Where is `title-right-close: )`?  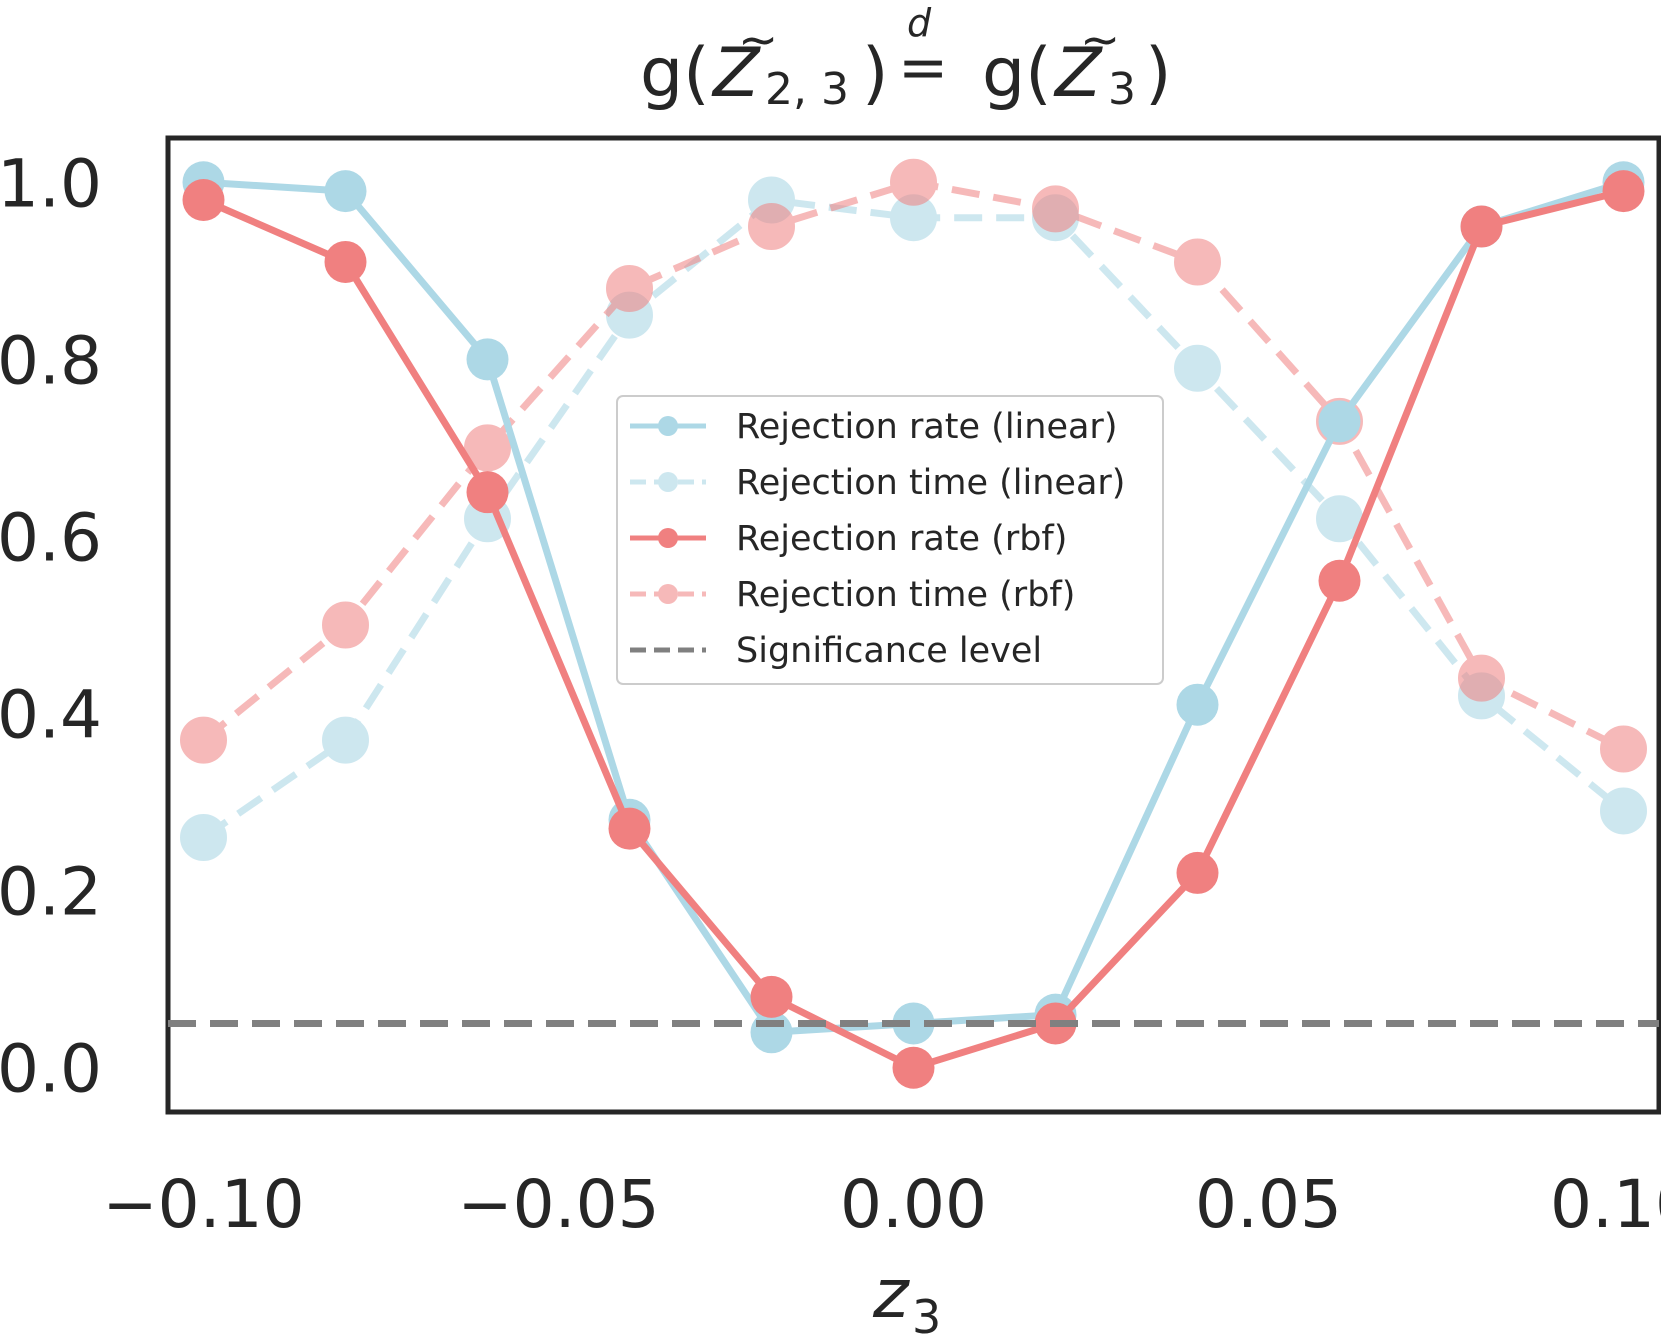 title-right-close: ) is located at coordinates (1158, 73).